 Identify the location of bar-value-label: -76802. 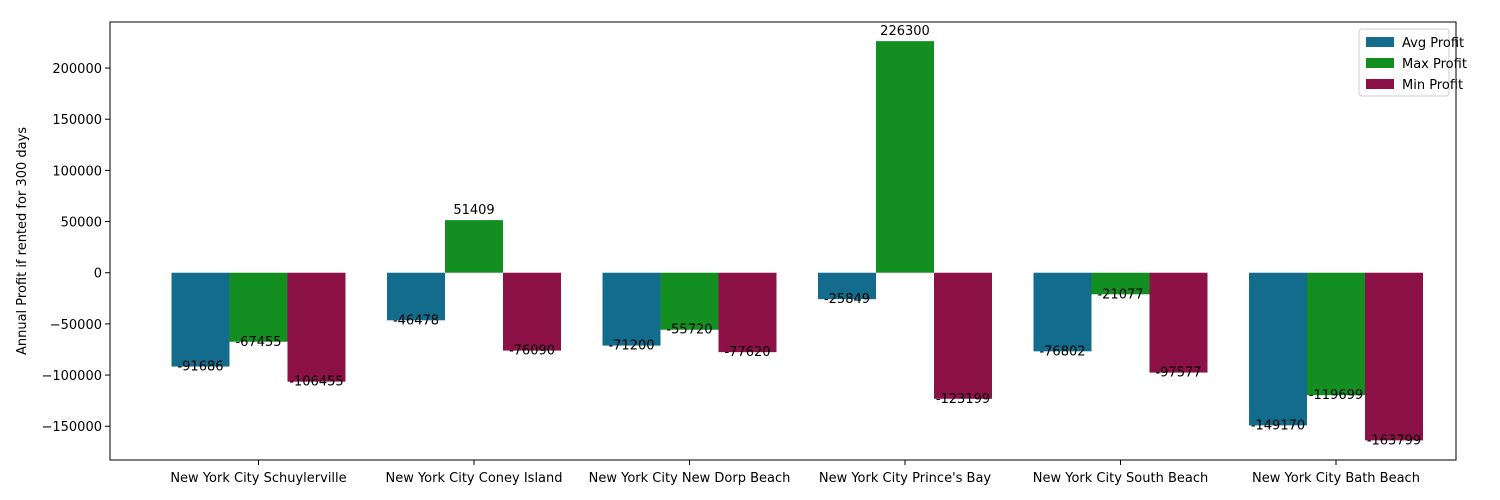
(1062, 351).